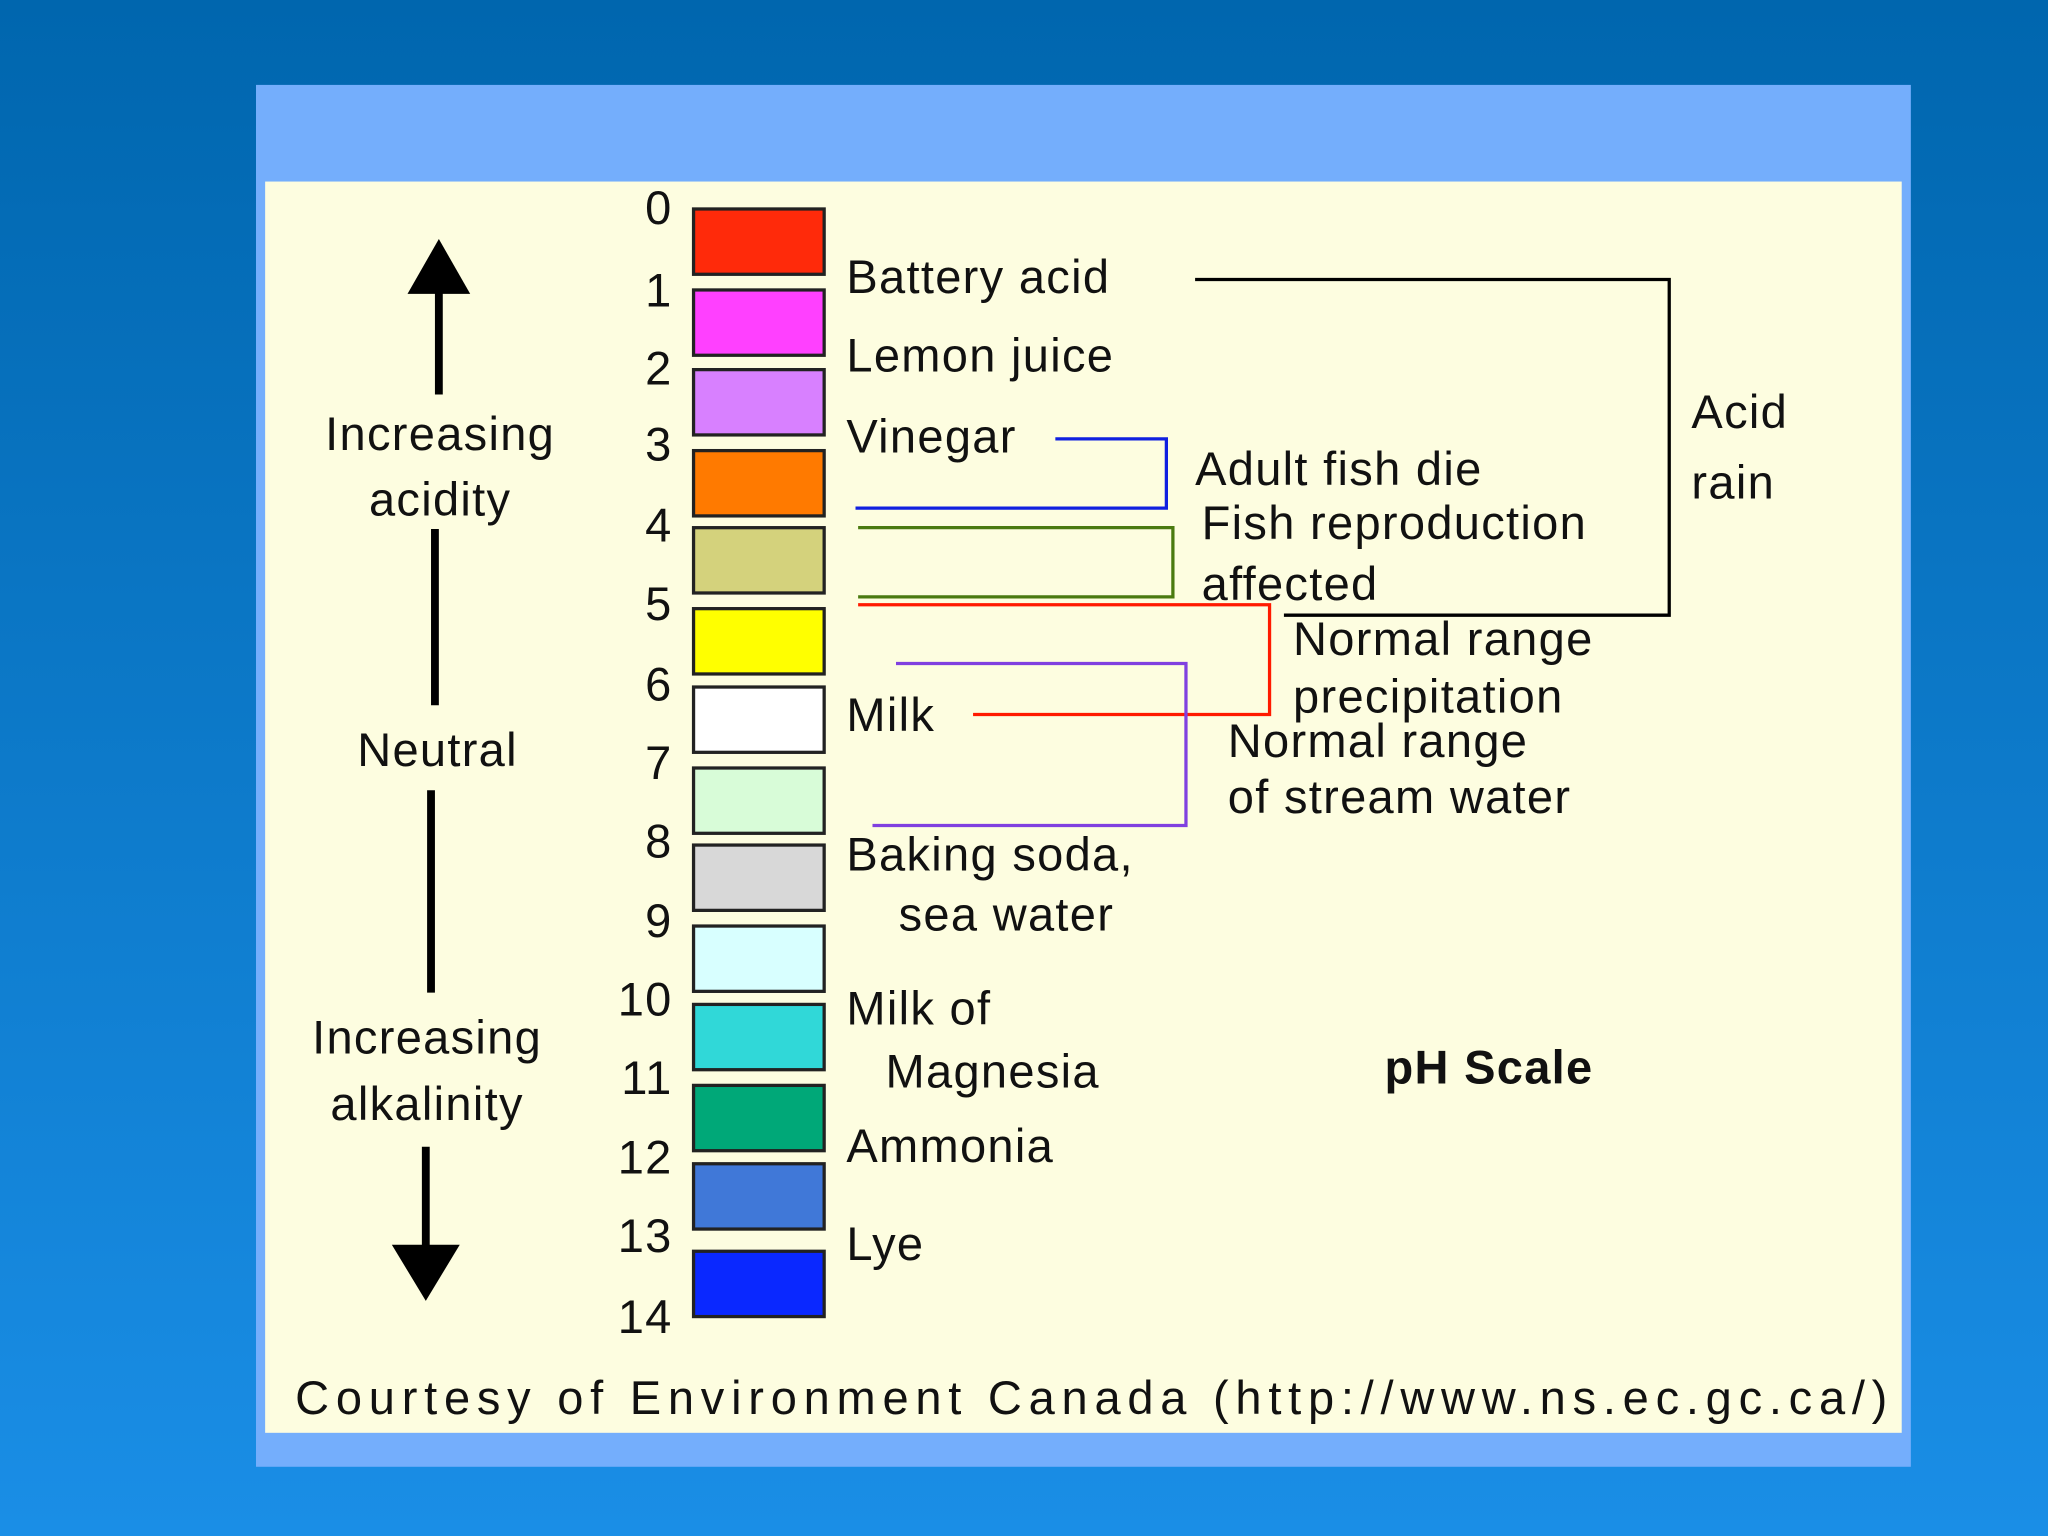 Image resolution: width=2048 pixels, height=1536 pixels. What do you see at coordinates (658, 368) in the screenshot?
I see `ph-number: 2` at bounding box center [658, 368].